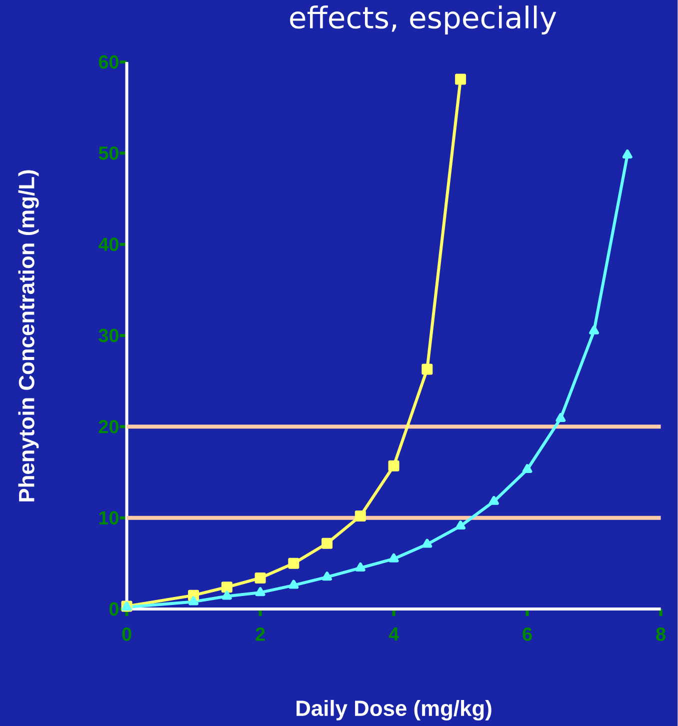 The height and width of the screenshot is (726, 678). Describe the element at coordinates (394, 634) in the screenshot. I see `x-tick-label: 4` at that location.